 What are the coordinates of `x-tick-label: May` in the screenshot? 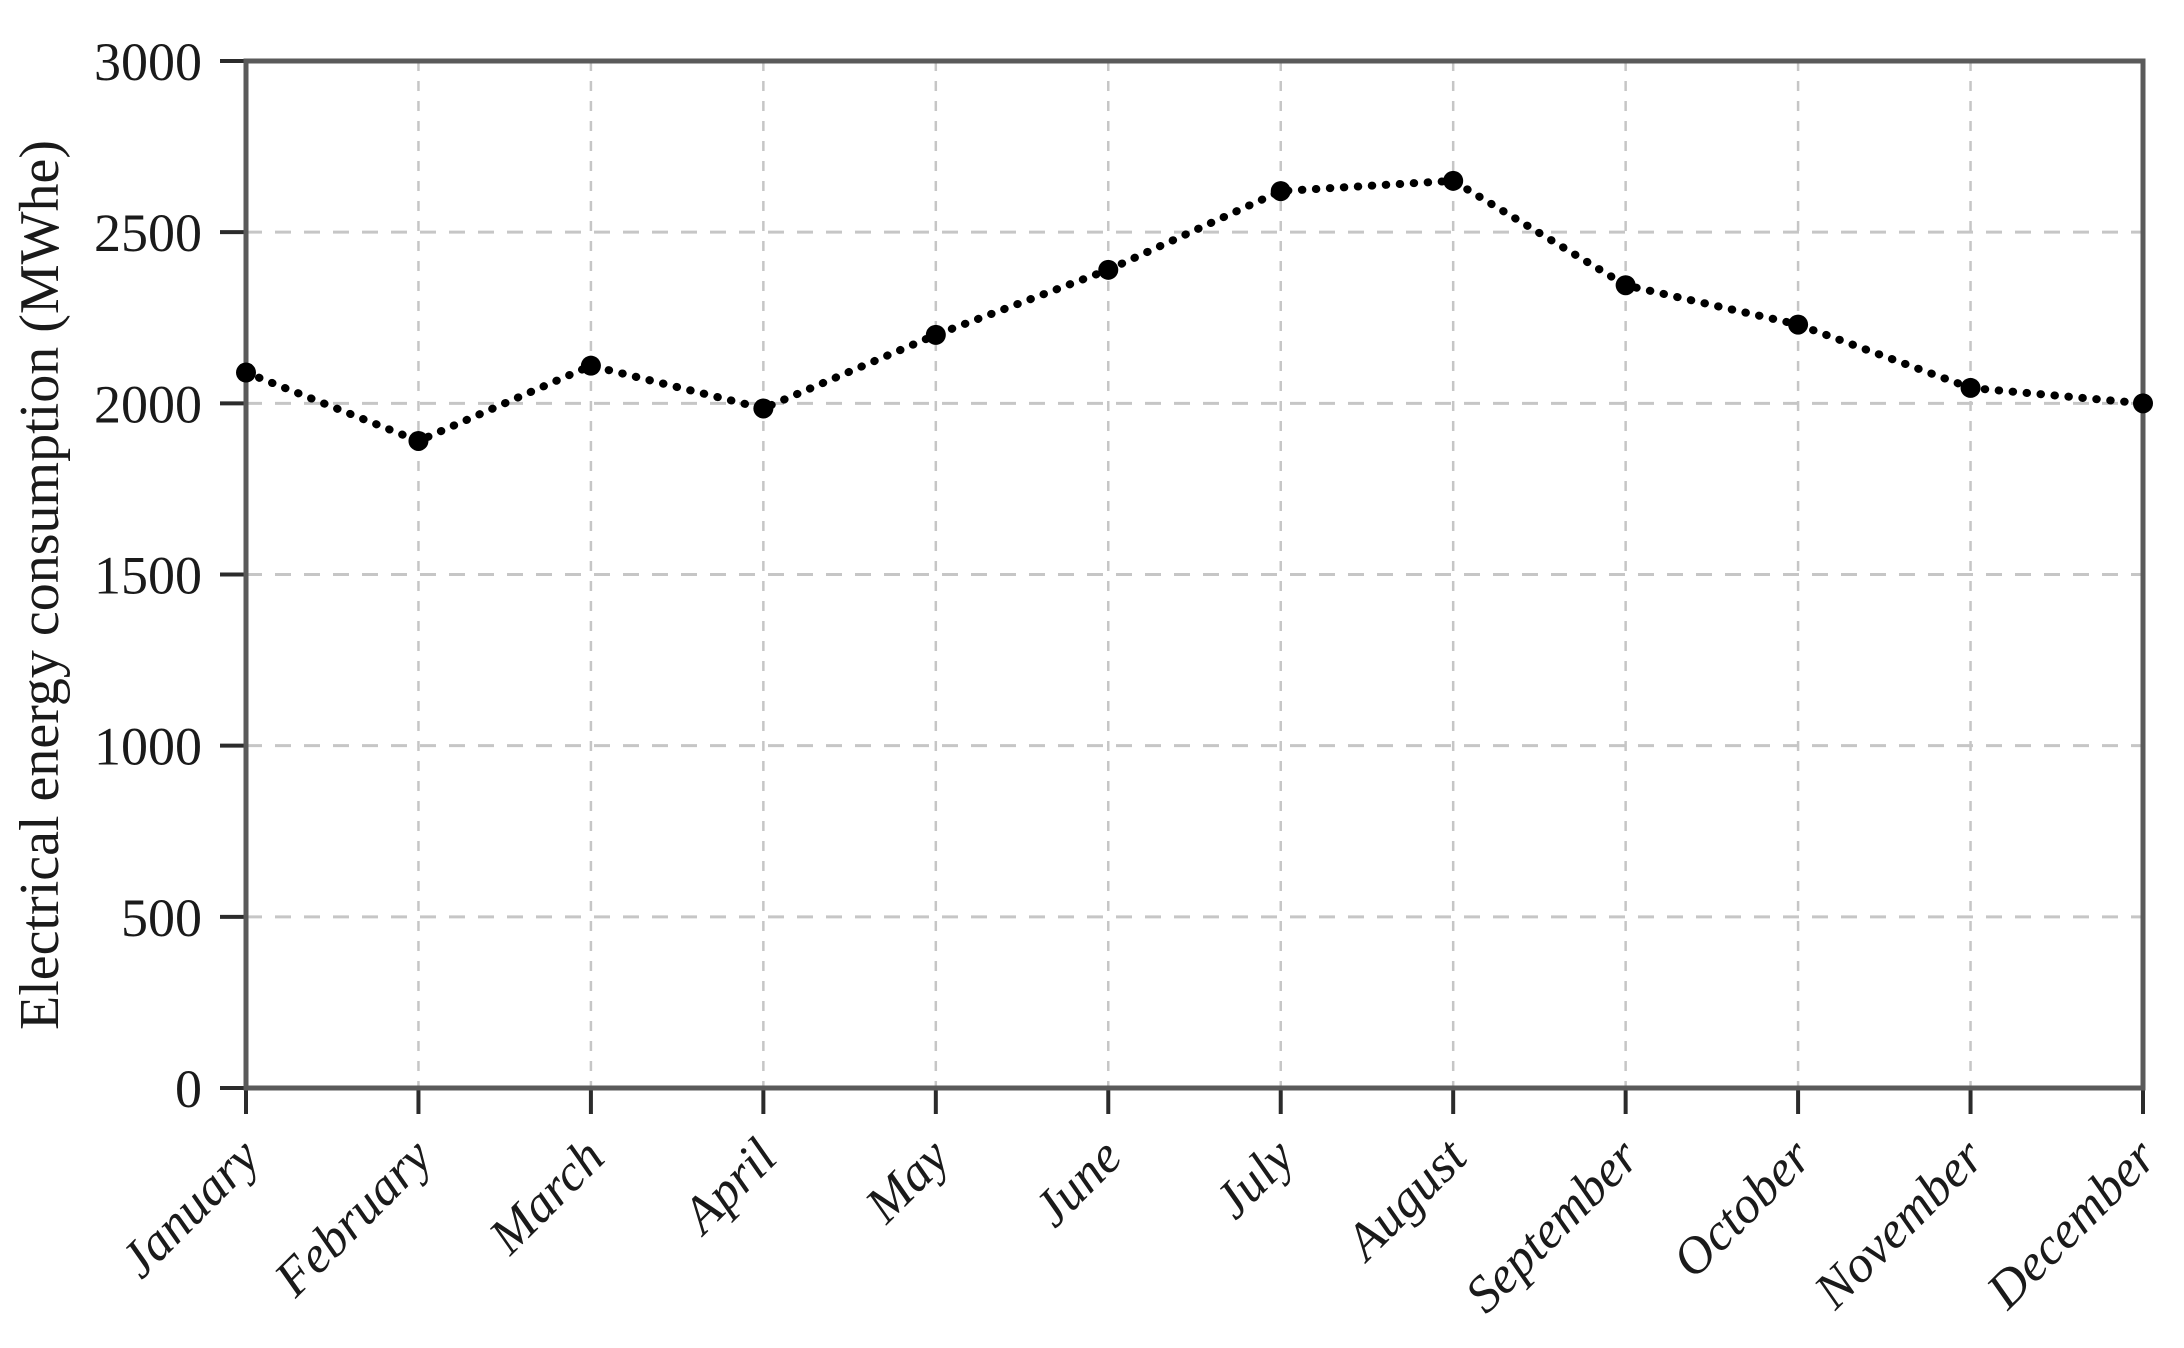 It's located at (907, 1181).